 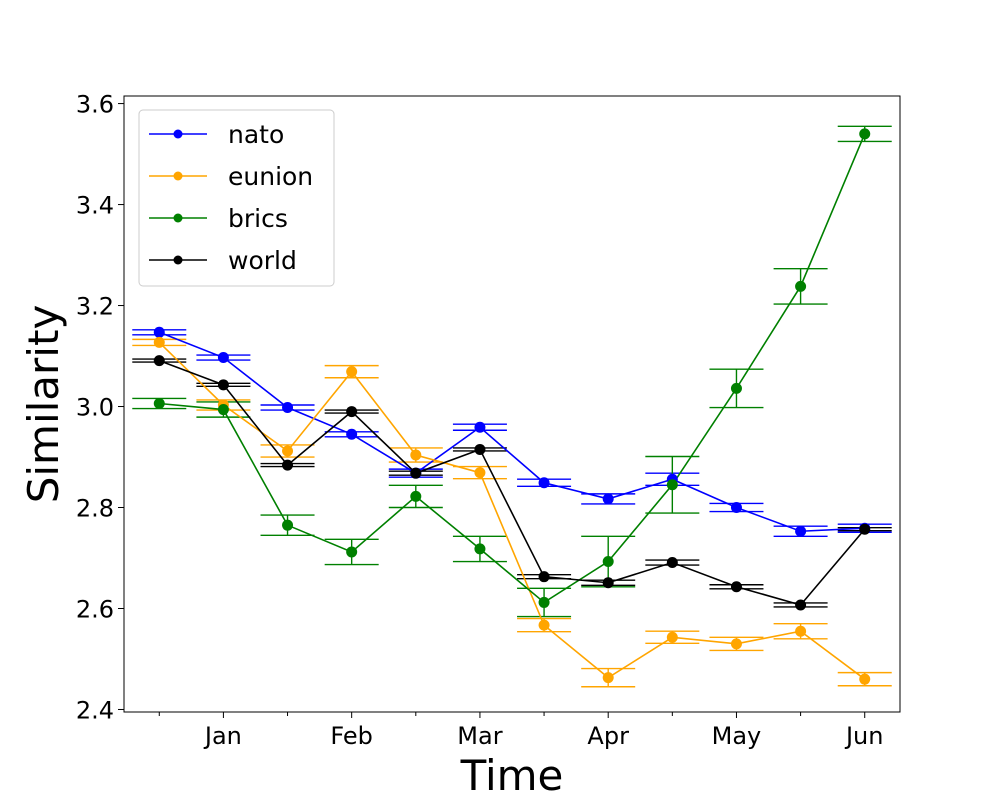 I want to click on y-tick-label: 2.8, so click(x=95, y=509).